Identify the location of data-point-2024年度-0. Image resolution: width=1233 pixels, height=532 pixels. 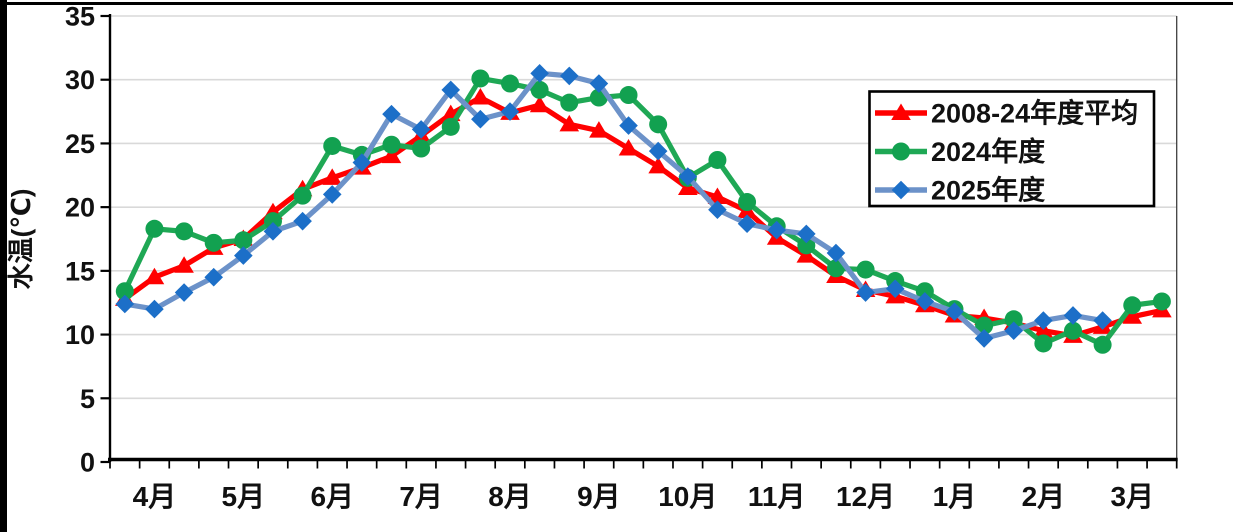
(124, 291).